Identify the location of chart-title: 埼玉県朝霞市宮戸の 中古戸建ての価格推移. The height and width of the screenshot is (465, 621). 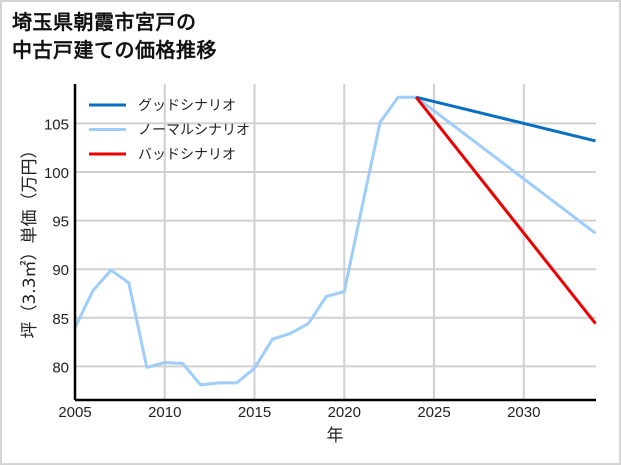
(114, 36).